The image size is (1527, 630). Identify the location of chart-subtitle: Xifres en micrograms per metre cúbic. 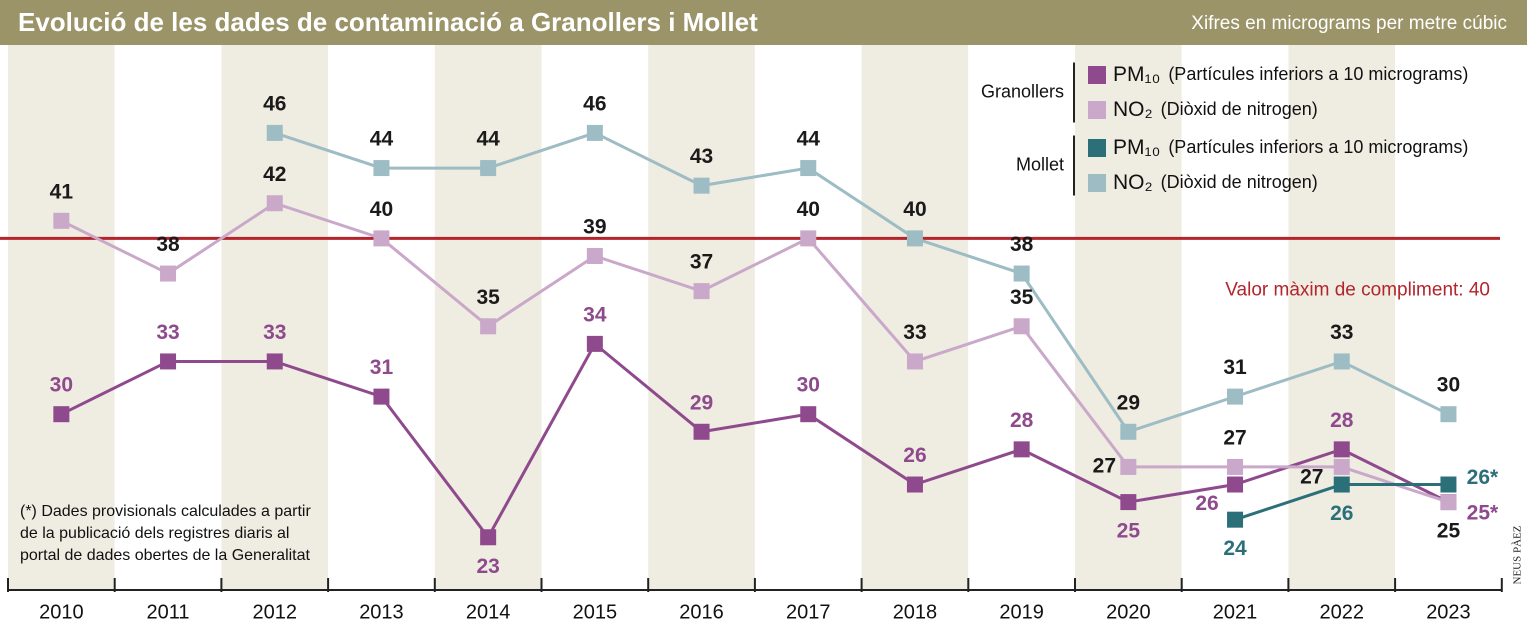
(1349, 23).